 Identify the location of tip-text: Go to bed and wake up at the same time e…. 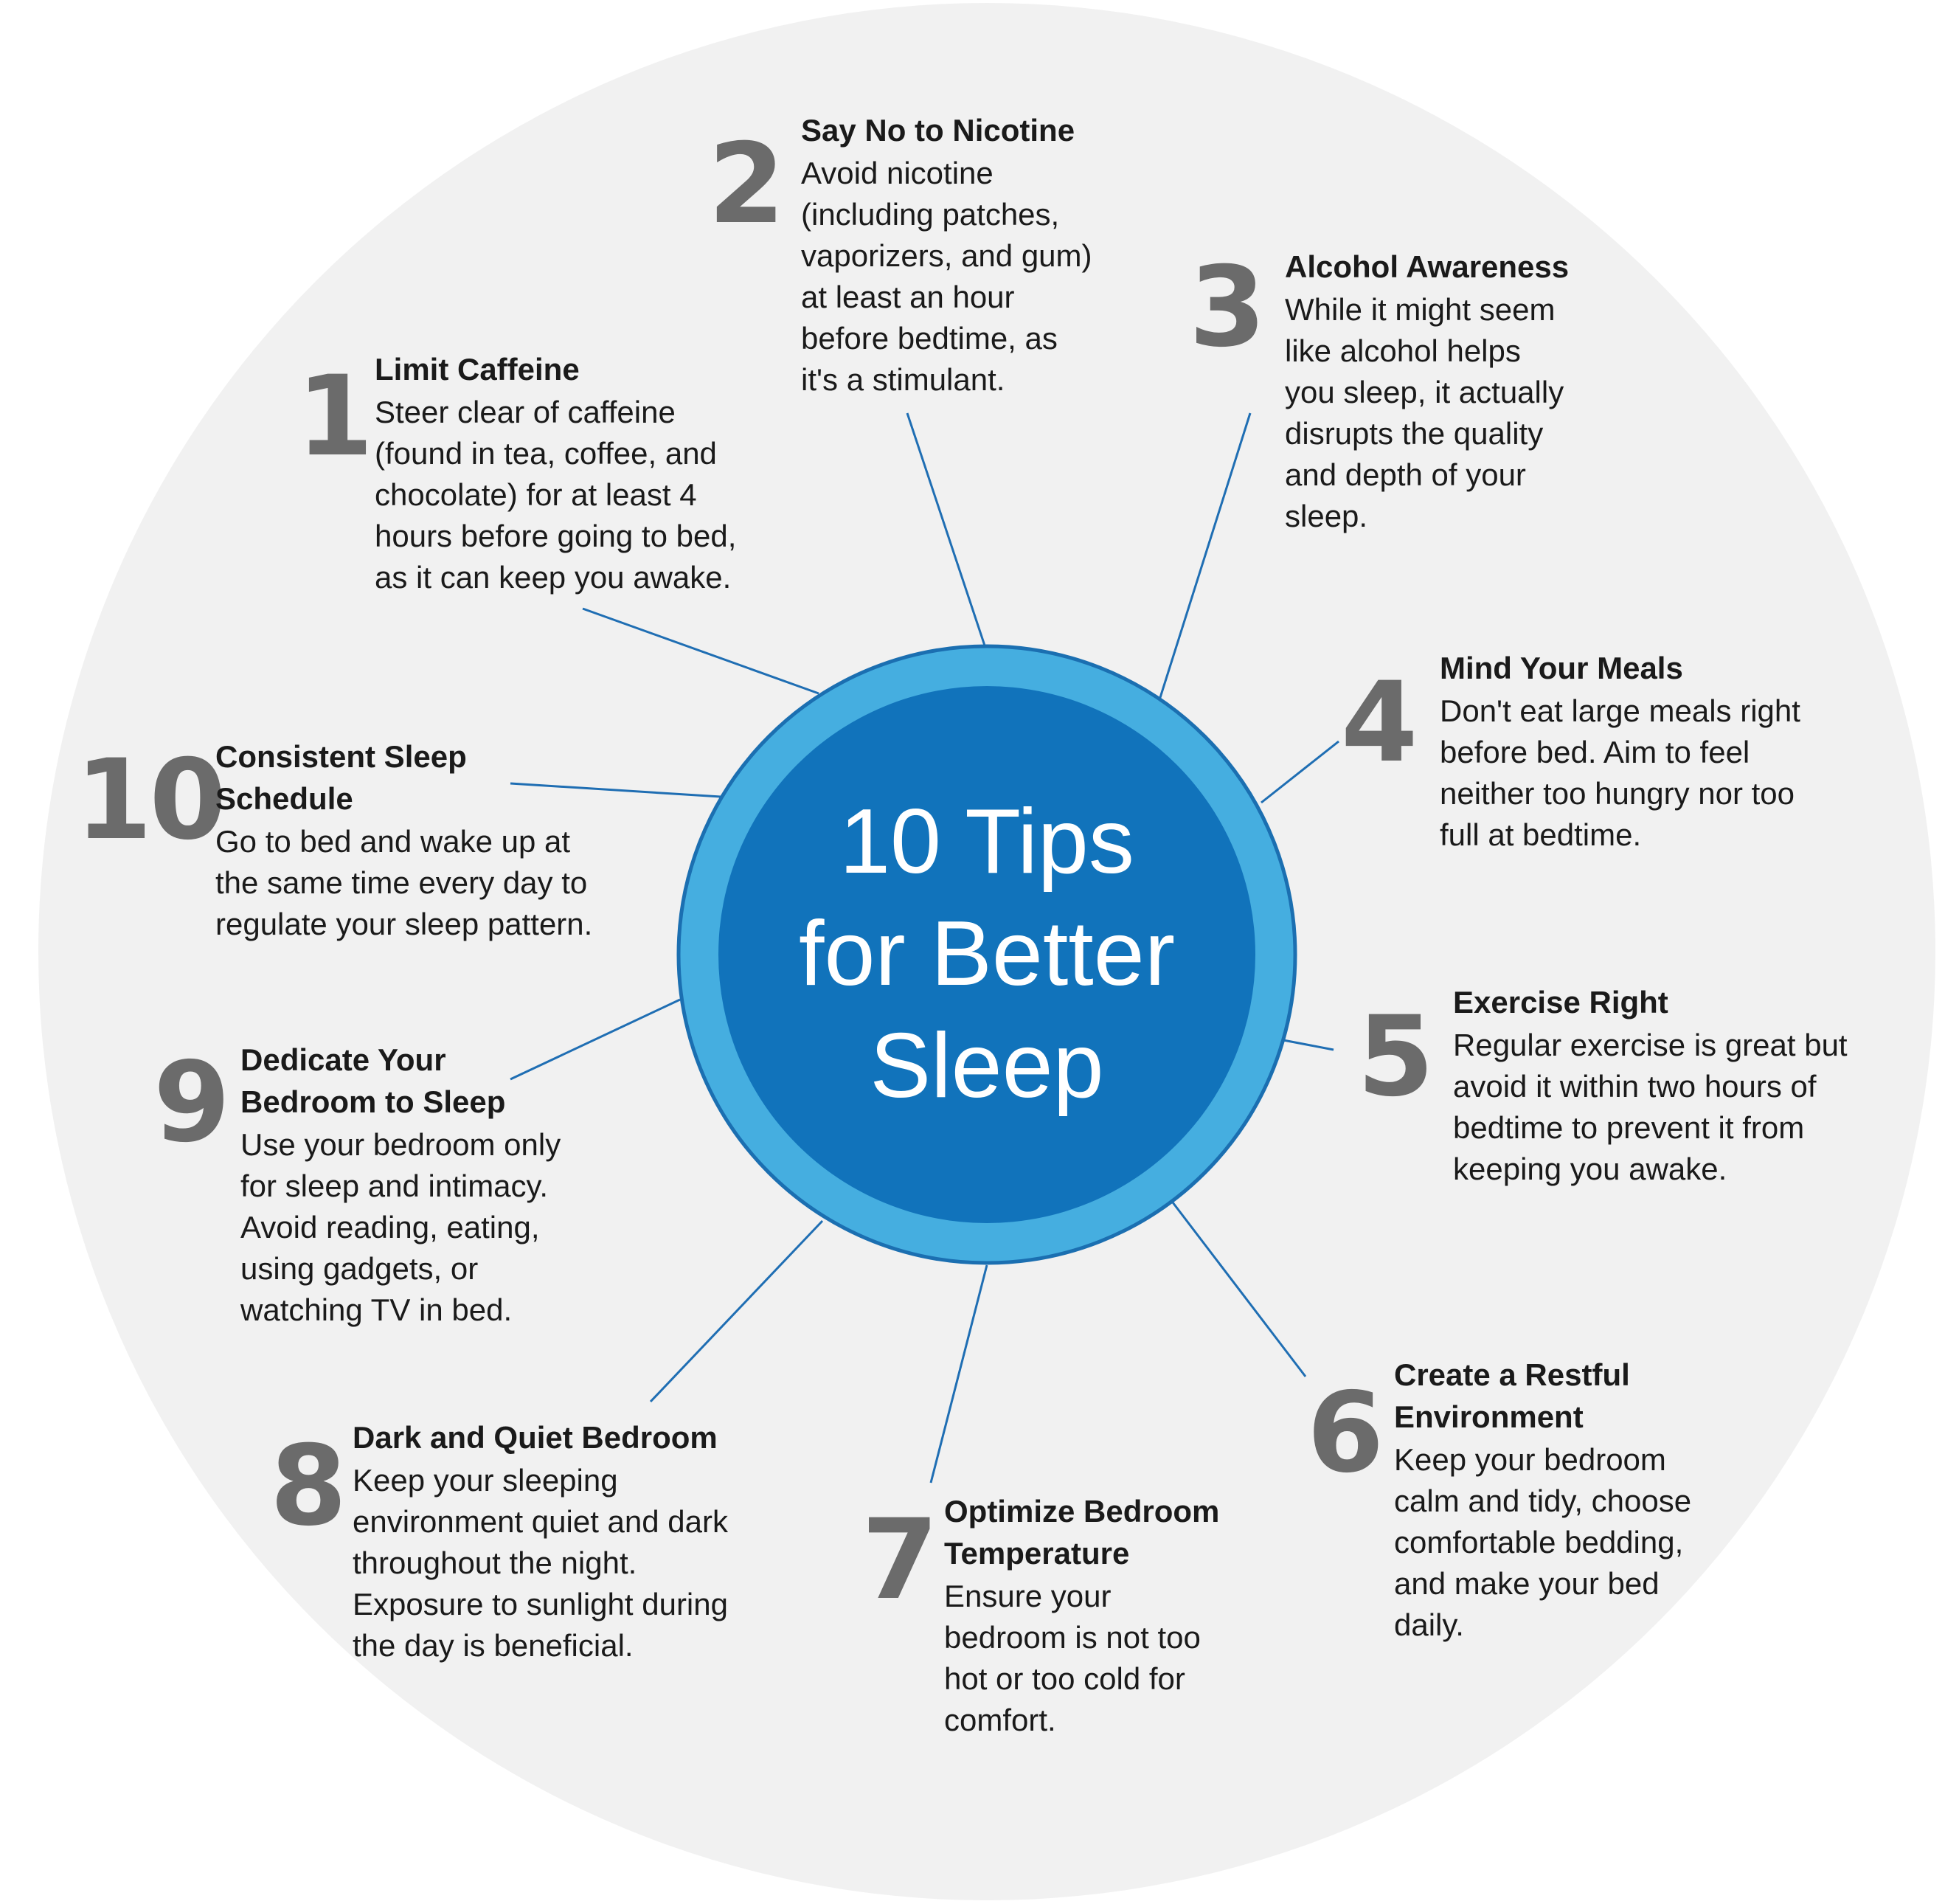
(404, 882).